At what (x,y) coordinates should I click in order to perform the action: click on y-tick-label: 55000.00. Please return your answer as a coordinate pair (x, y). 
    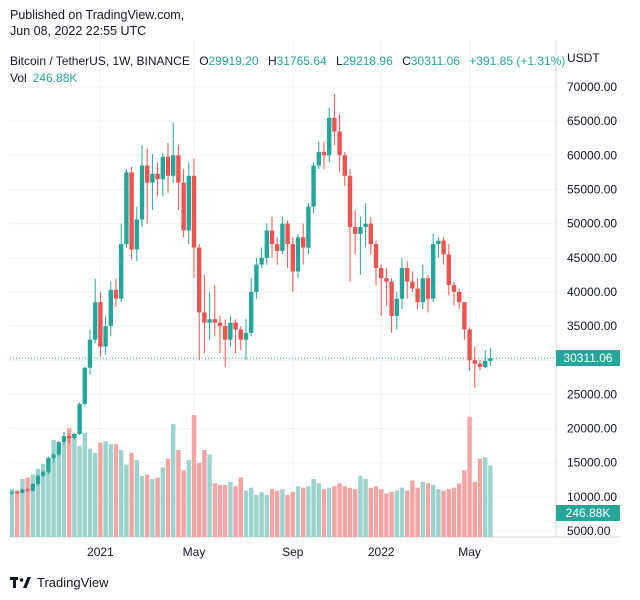
    Looking at the image, I should click on (592, 189).